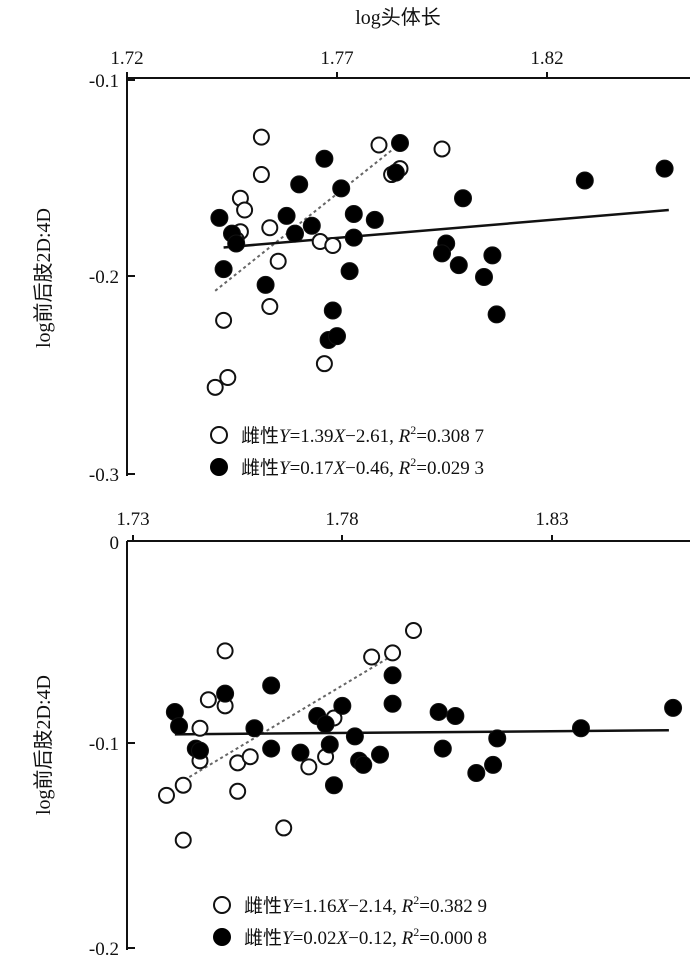 The height and width of the screenshot is (958, 700). I want to click on legend-entry-filled: 雌性Y=0.02X−0.12, R2=0.000 8, so click(365, 937).